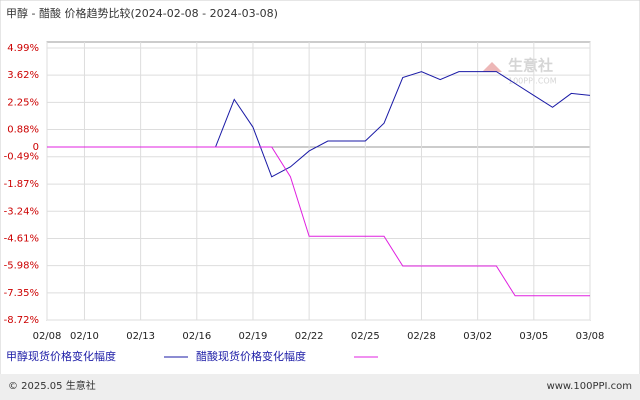  What do you see at coordinates (365, 336) in the screenshot?
I see `x-tick-label: 02/25` at bounding box center [365, 336].